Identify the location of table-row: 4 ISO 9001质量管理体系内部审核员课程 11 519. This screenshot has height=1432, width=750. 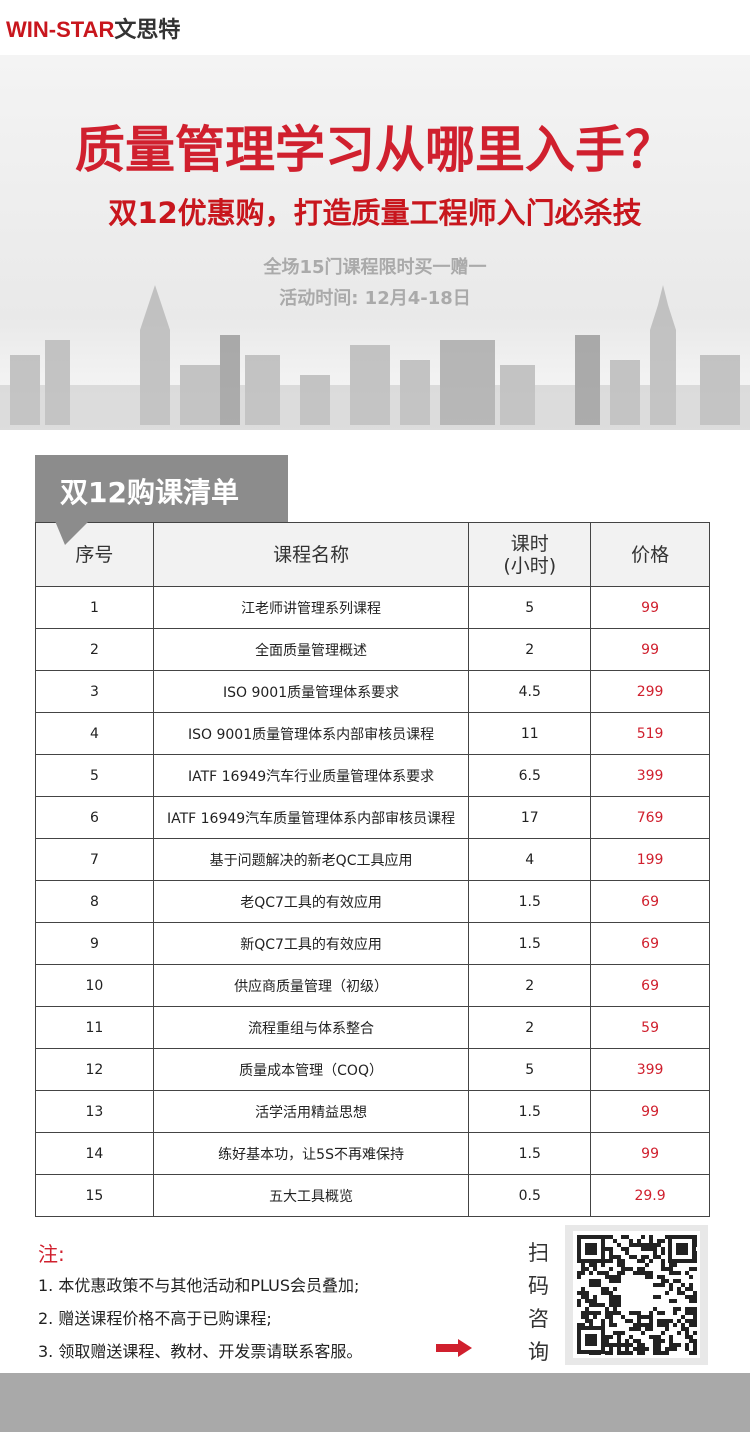
(372, 733).